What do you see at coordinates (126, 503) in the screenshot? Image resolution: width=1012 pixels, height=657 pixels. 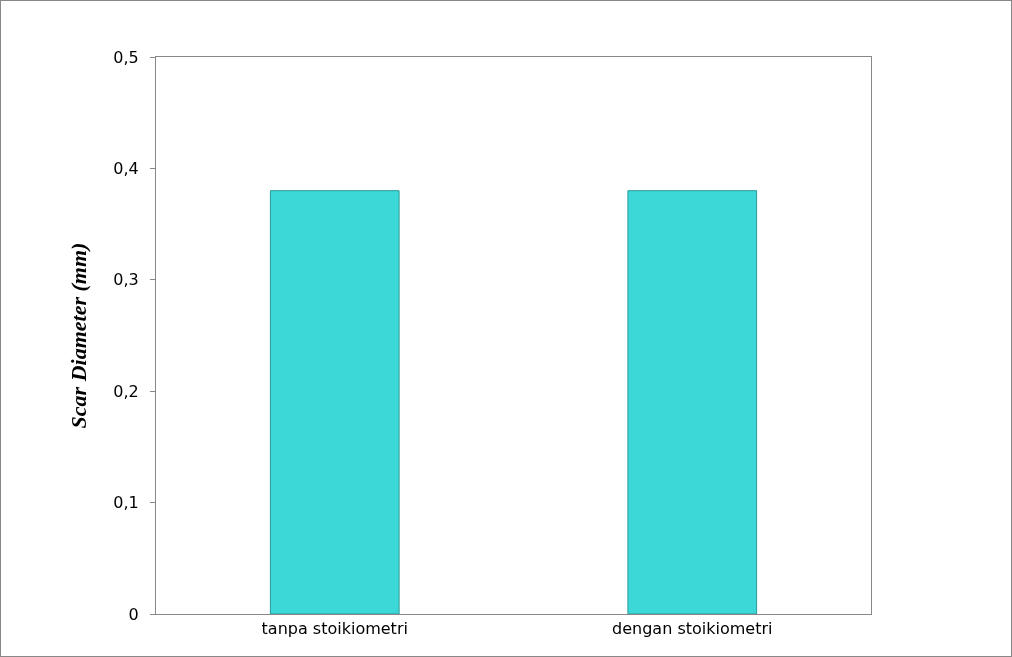 I see `y-tick-label: 0,1` at bounding box center [126, 503].